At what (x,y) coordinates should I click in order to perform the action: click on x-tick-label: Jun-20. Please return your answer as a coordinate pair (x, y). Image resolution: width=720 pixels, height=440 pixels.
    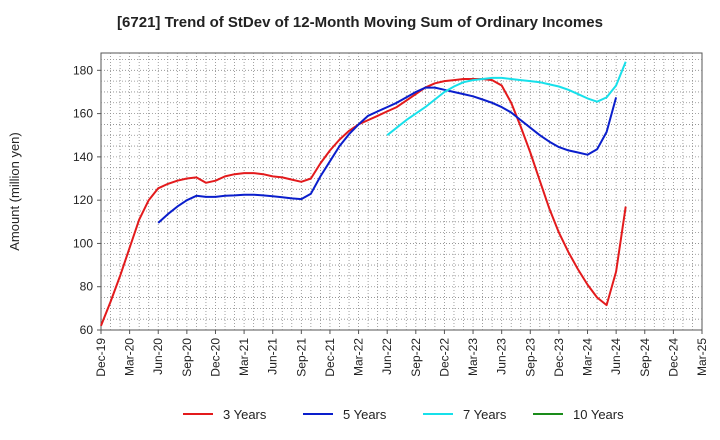
    Looking at the image, I should click on (158, 356).